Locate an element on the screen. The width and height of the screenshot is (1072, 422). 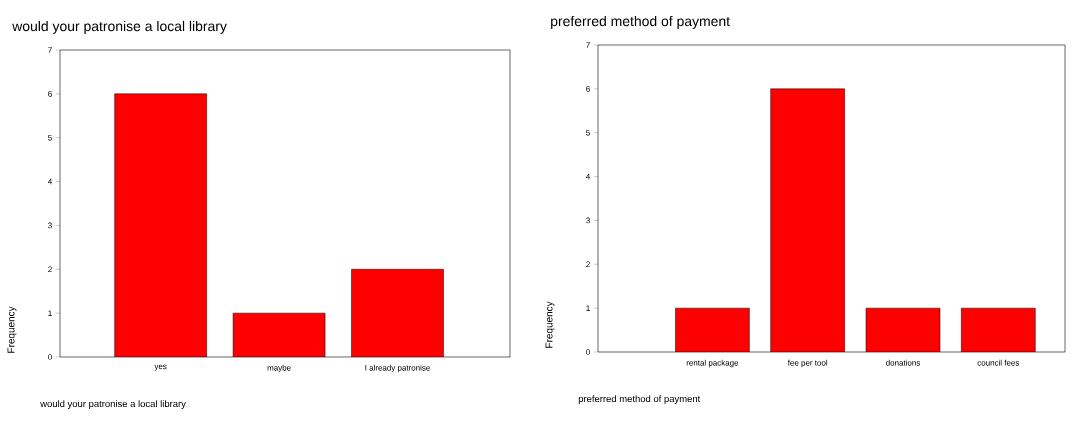
x-axis-title: would your patronise a local library is located at coordinates (113, 404).